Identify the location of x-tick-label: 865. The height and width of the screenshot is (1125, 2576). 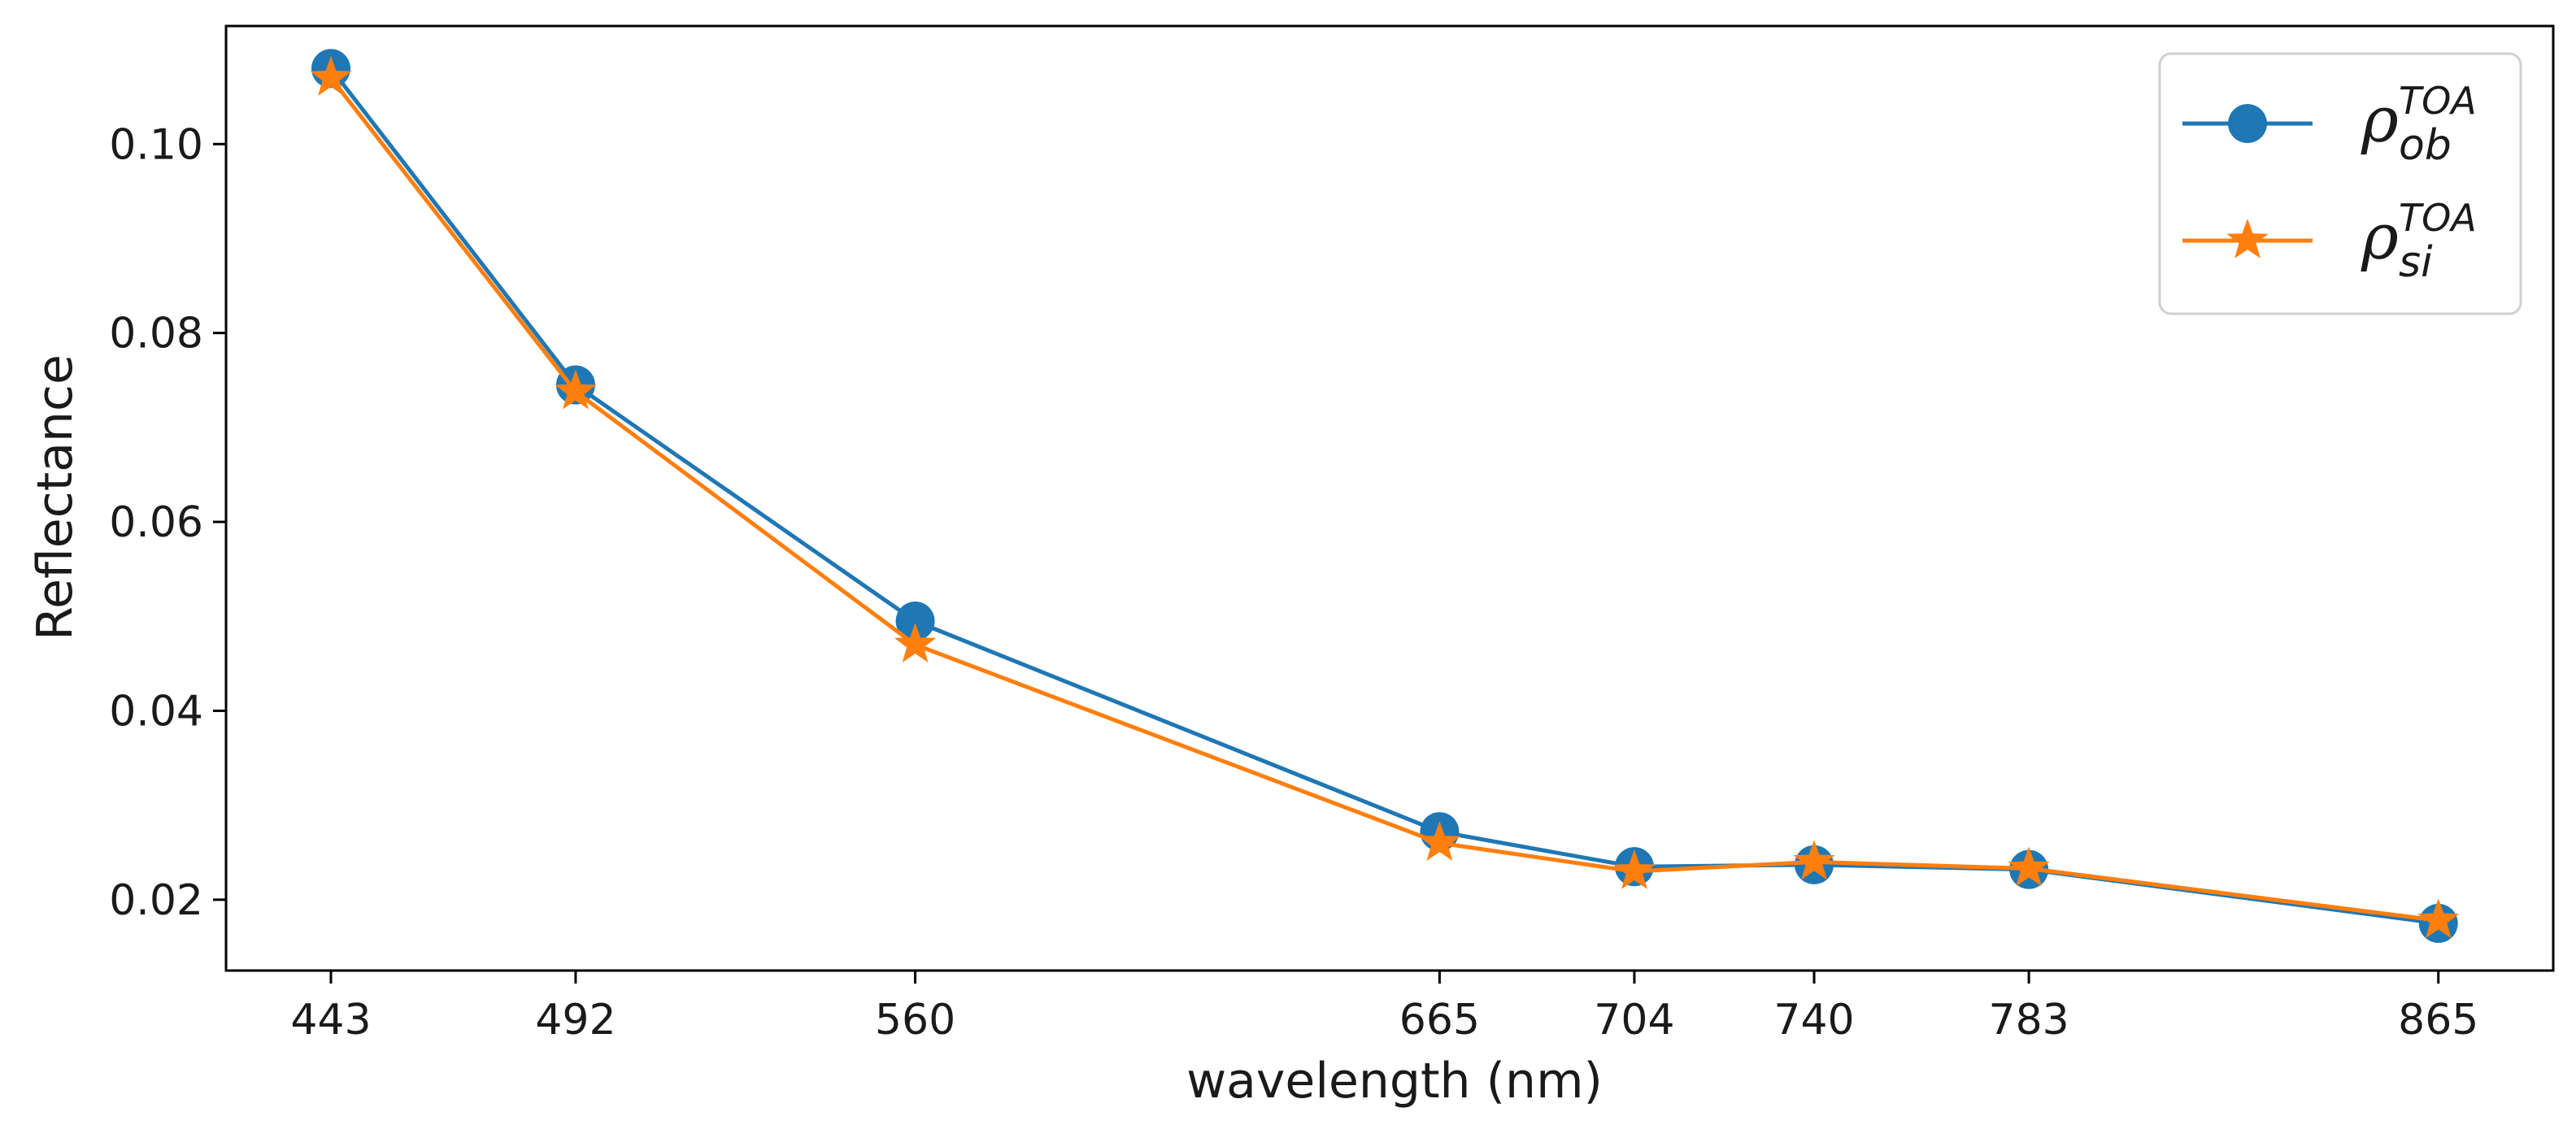
(2438, 1021).